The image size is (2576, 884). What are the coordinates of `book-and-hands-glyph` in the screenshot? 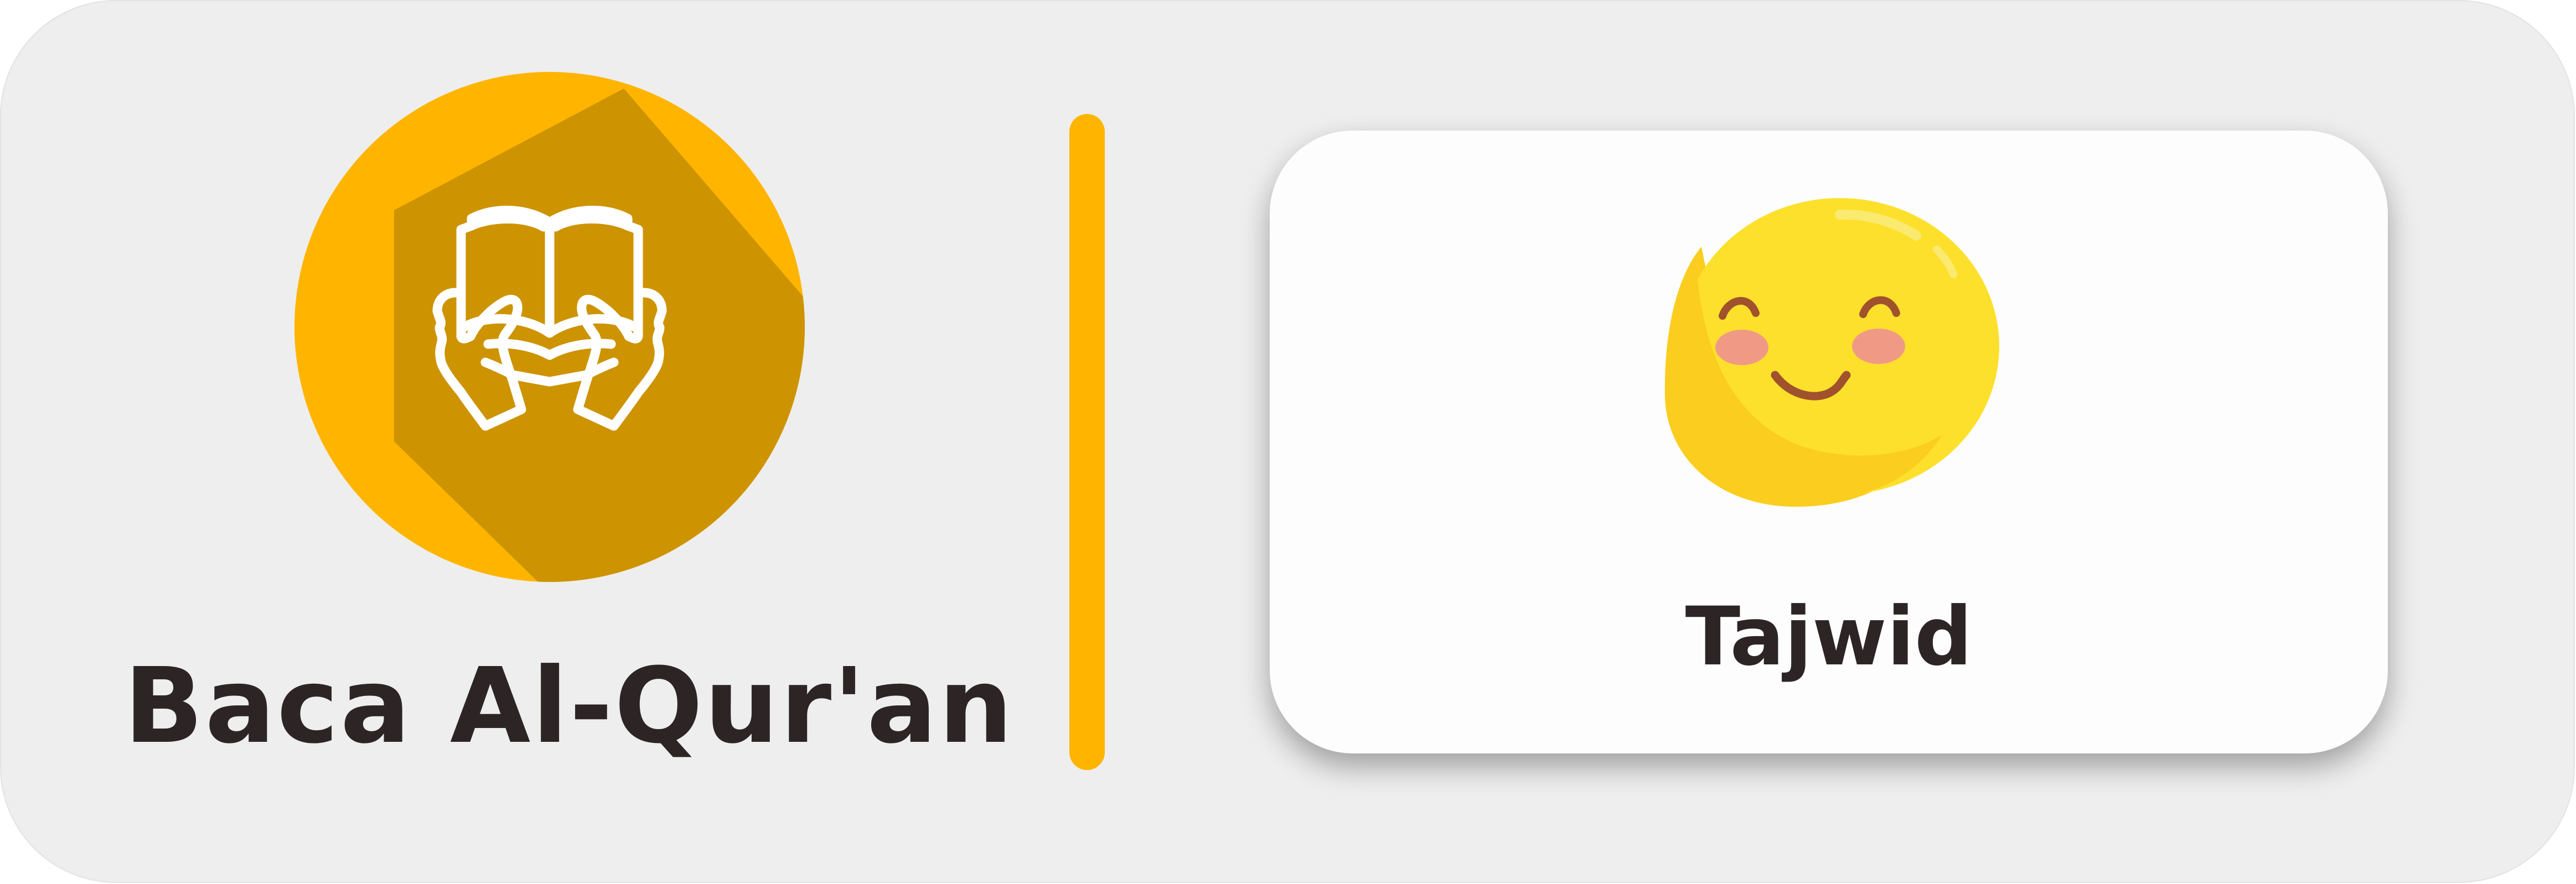 It's located at (549, 318).